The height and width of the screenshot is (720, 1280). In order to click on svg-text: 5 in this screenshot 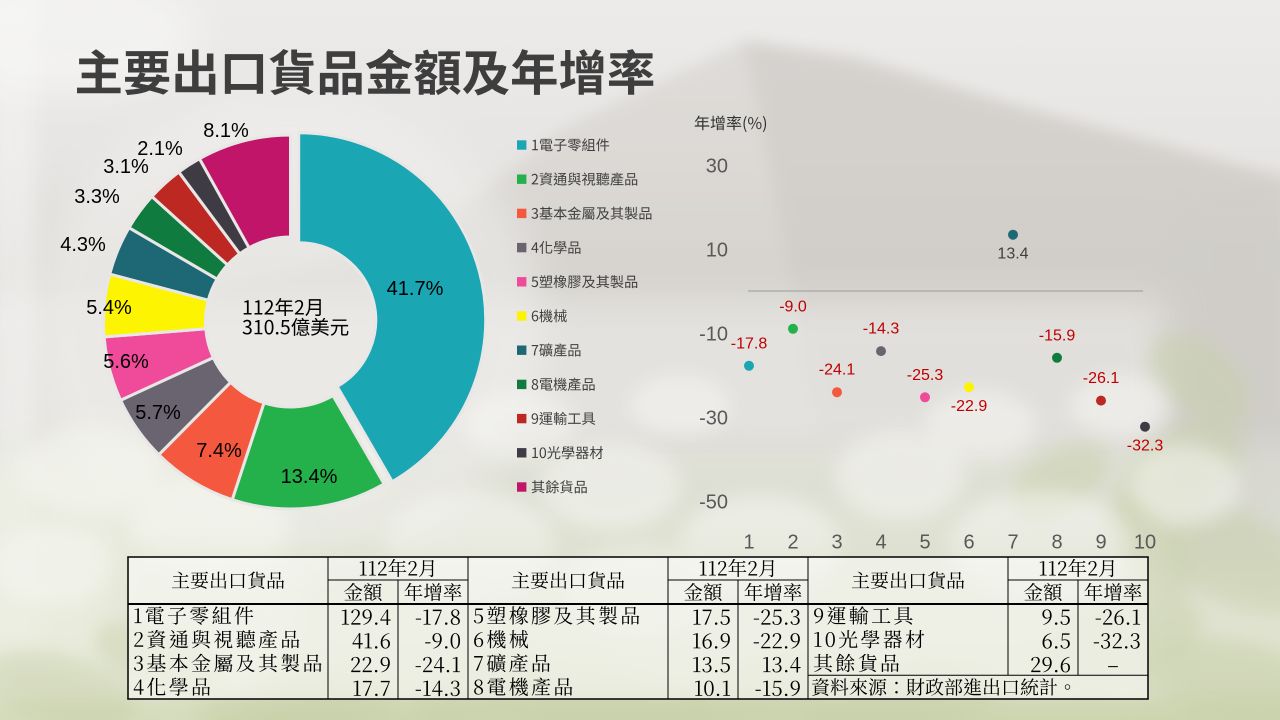, I will do `click(924, 543)`.